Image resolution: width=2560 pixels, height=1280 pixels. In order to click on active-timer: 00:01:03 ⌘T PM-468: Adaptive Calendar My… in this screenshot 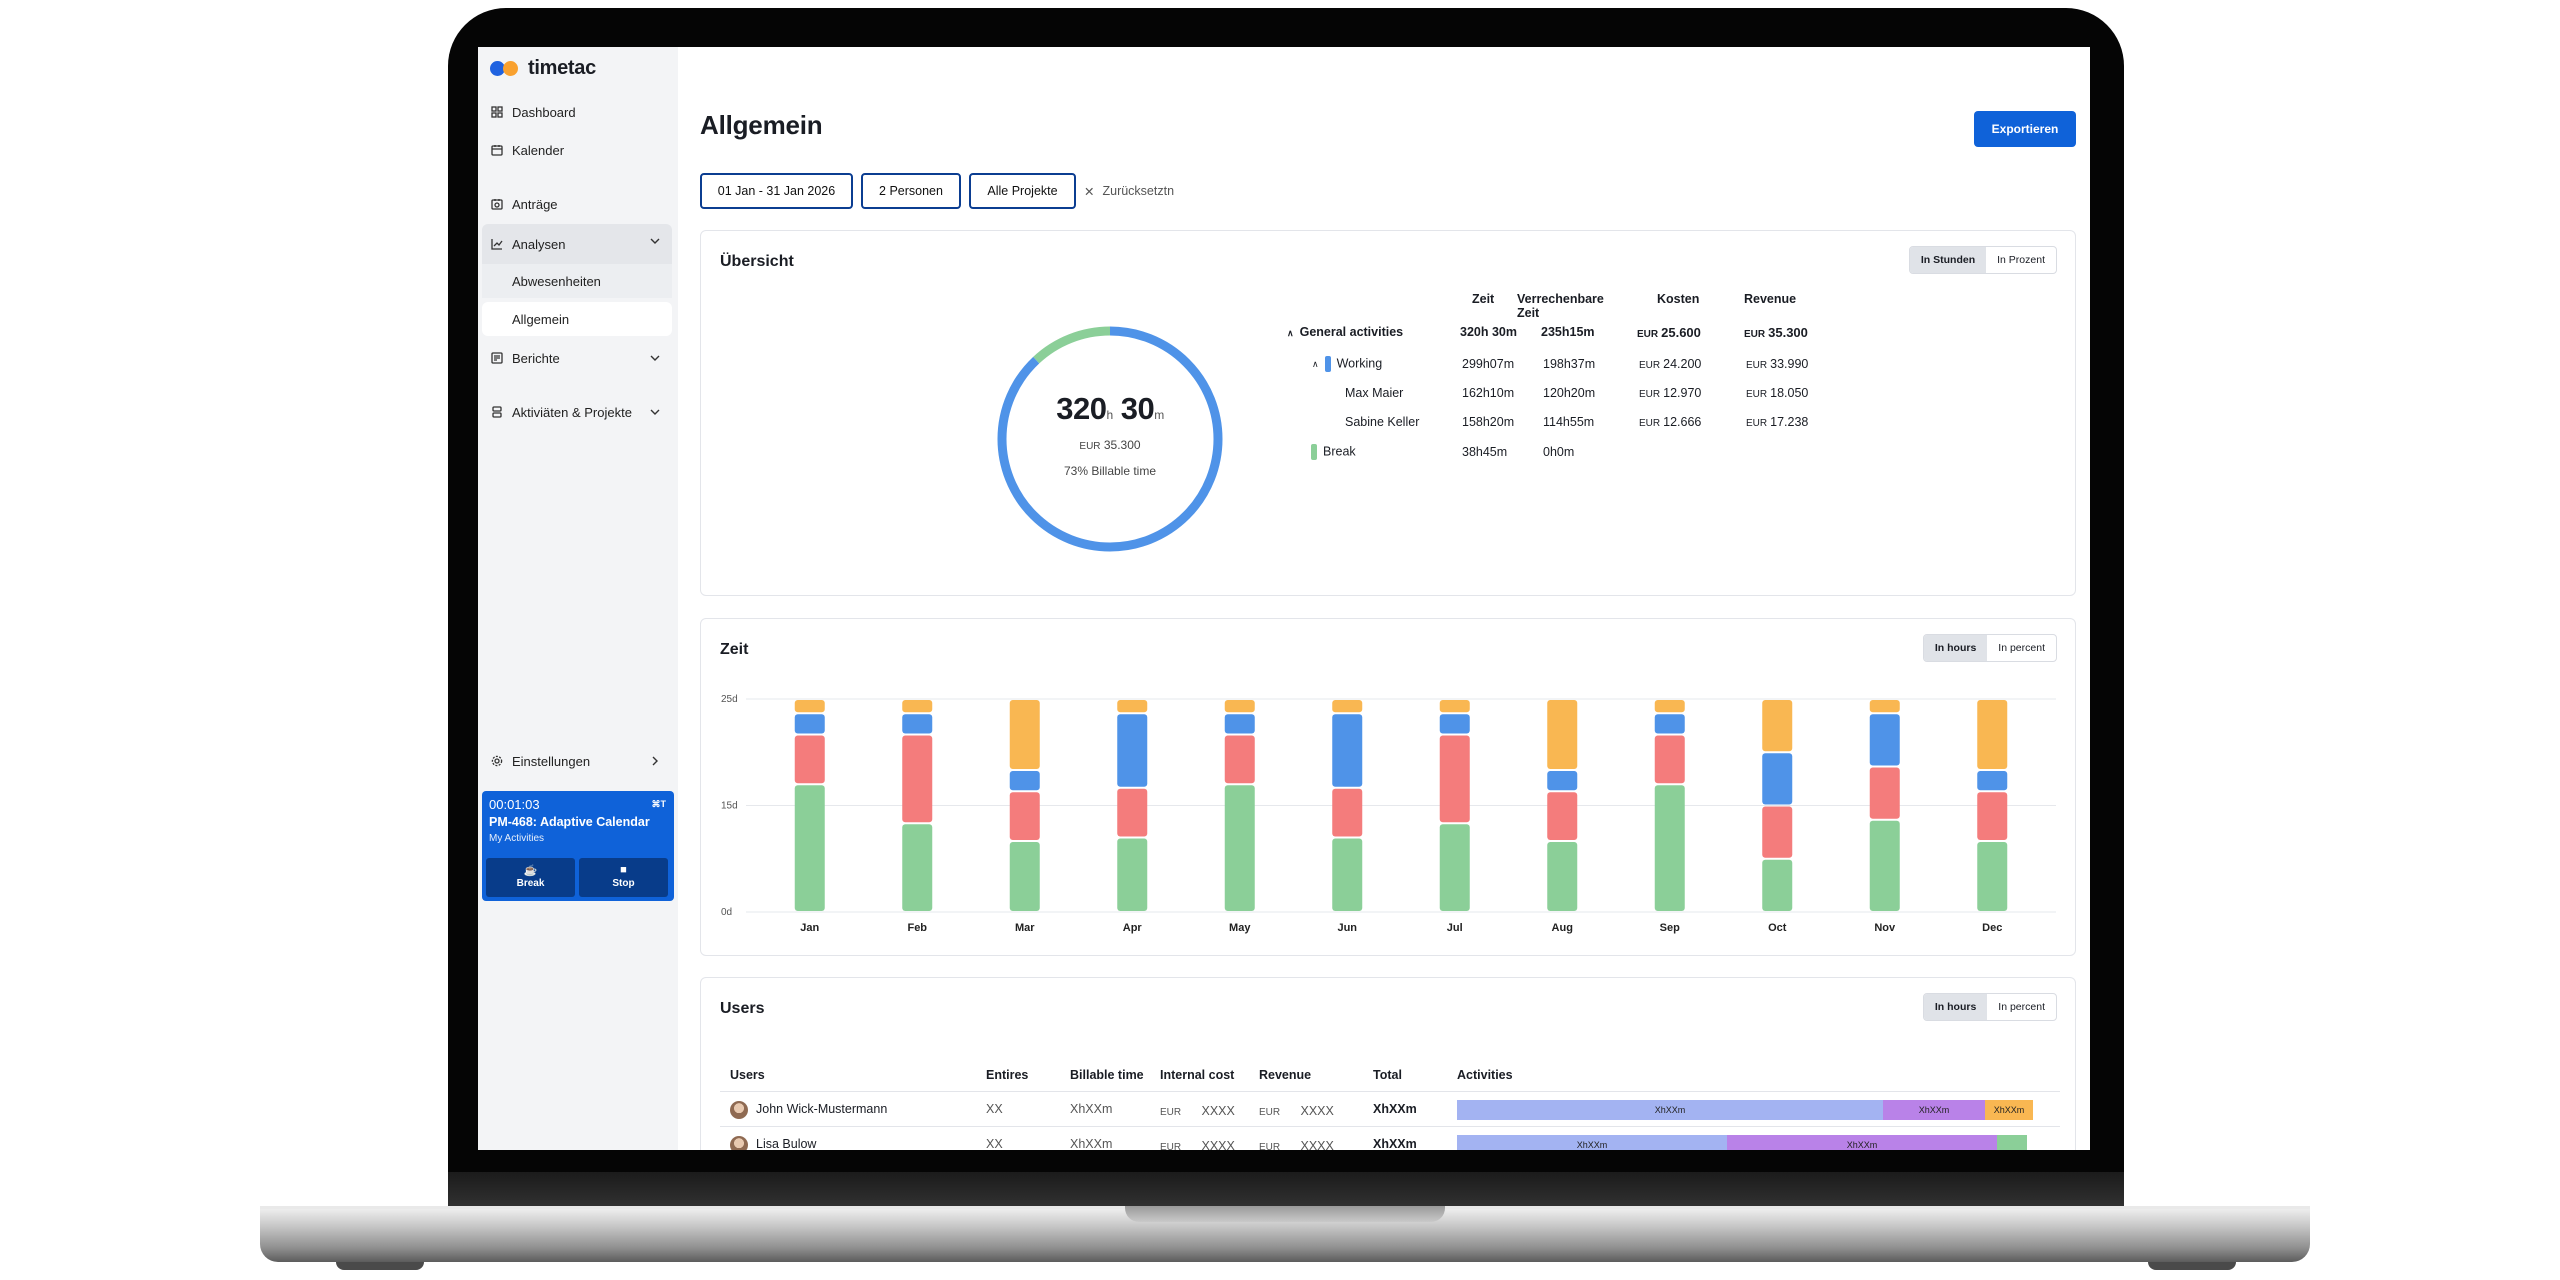, I will do `click(578, 846)`.